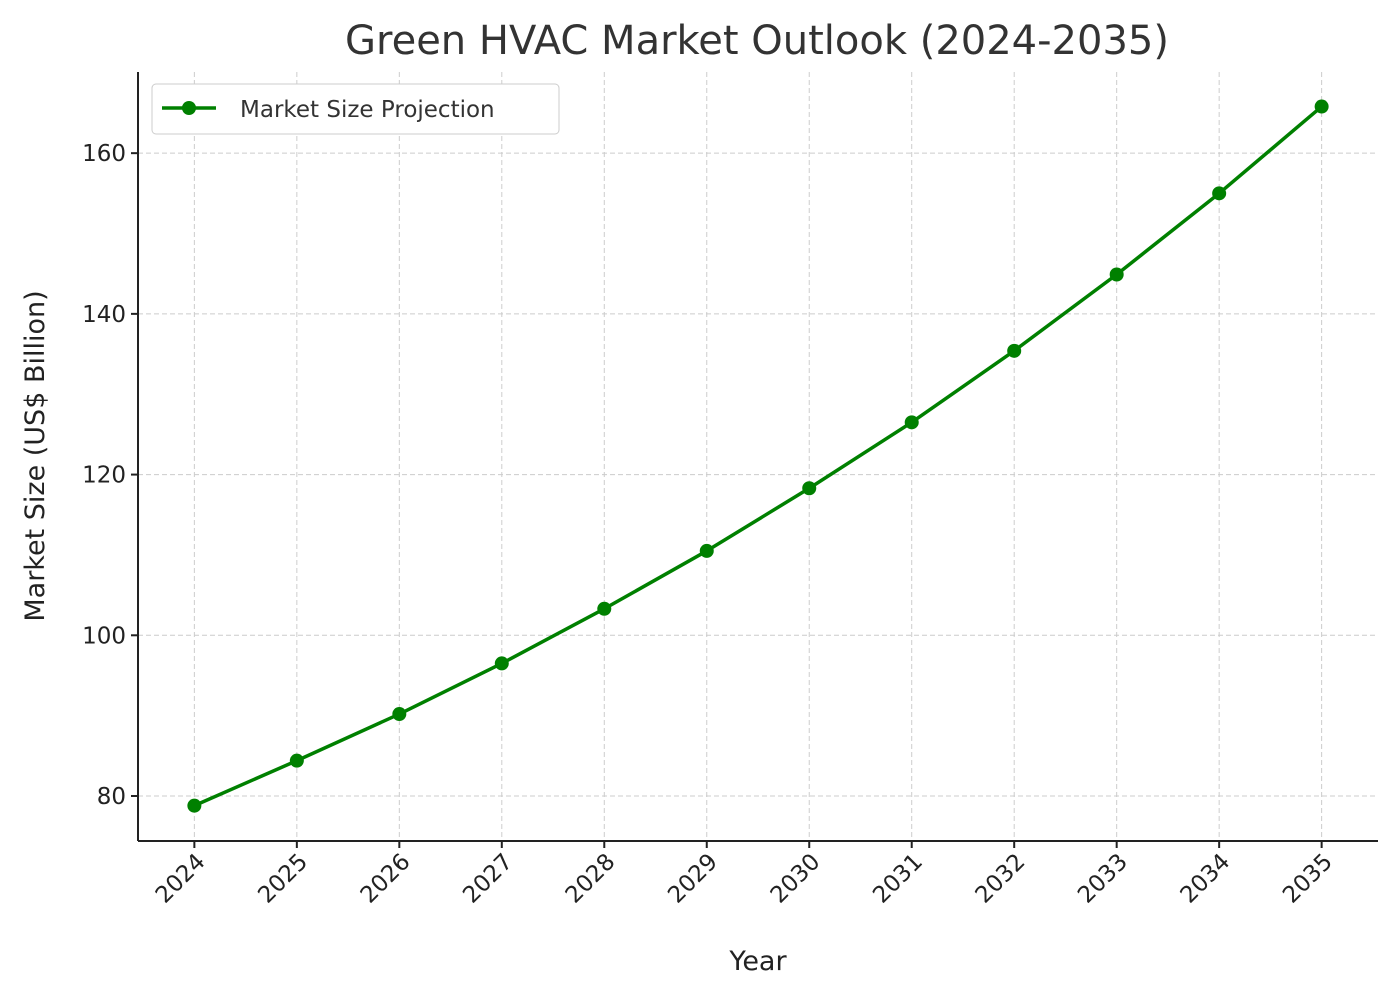  Describe the element at coordinates (693, 879) in the screenshot. I see `x-tick-label: 2029` at that location.